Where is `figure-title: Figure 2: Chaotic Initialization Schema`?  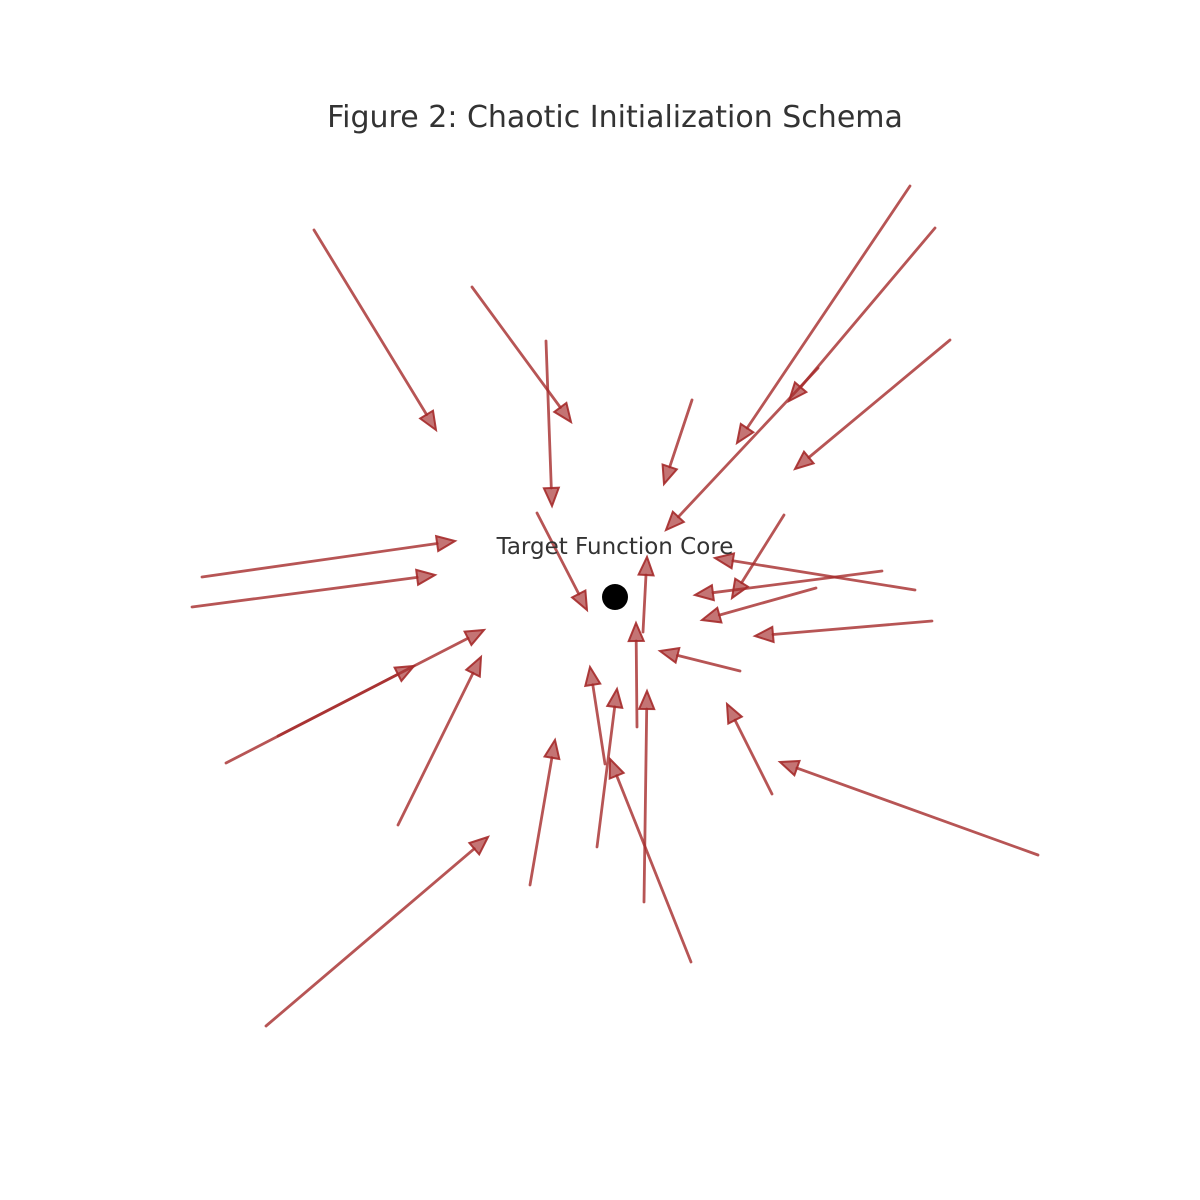 figure-title: Figure 2: Chaotic Initialization Schema is located at coordinates (615, 117).